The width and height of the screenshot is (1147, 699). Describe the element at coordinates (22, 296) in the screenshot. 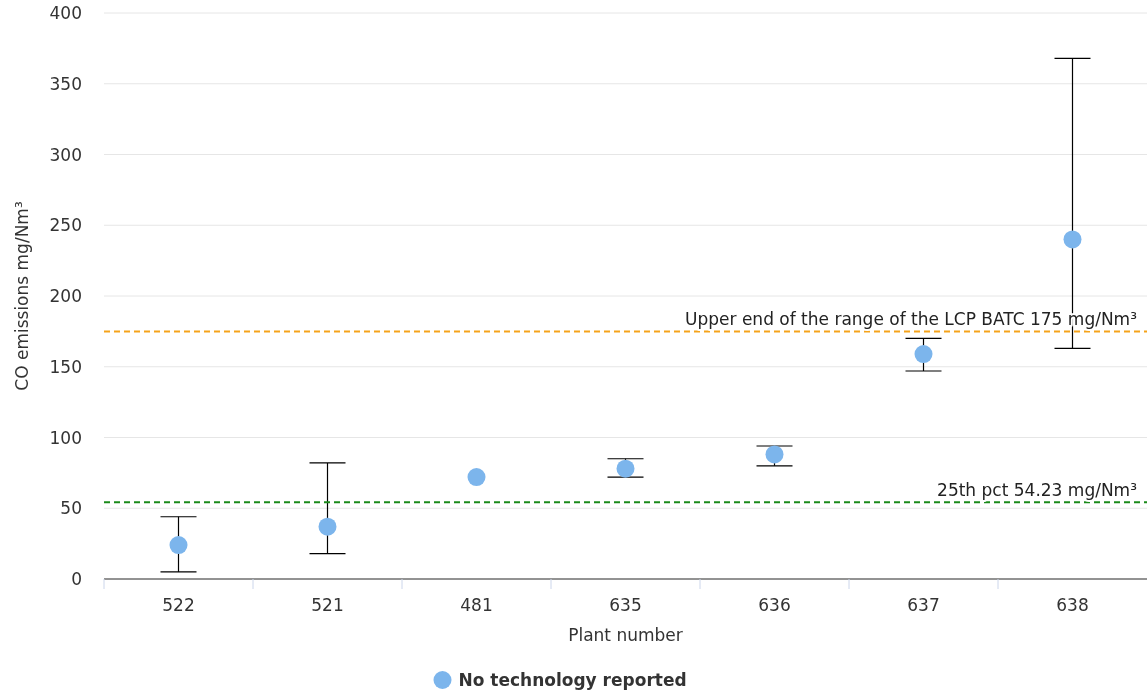

I see `y-axis-title: CO emissions mg/Nm³` at that location.